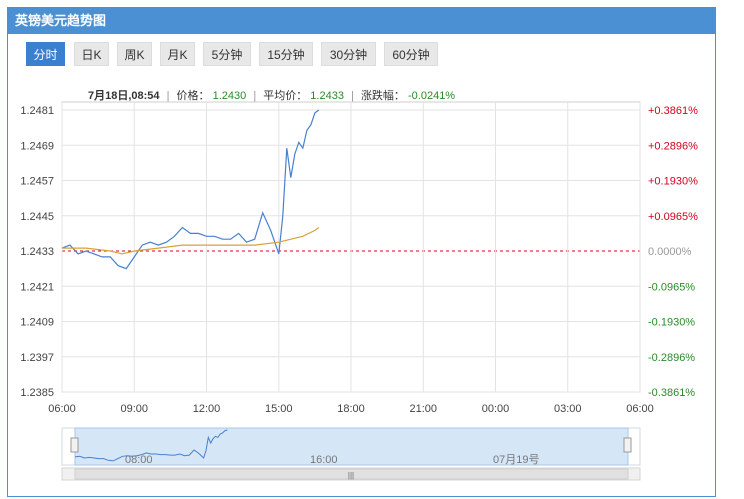 The image size is (744, 499). I want to click on tab-60min: 60分钟, so click(411, 54).